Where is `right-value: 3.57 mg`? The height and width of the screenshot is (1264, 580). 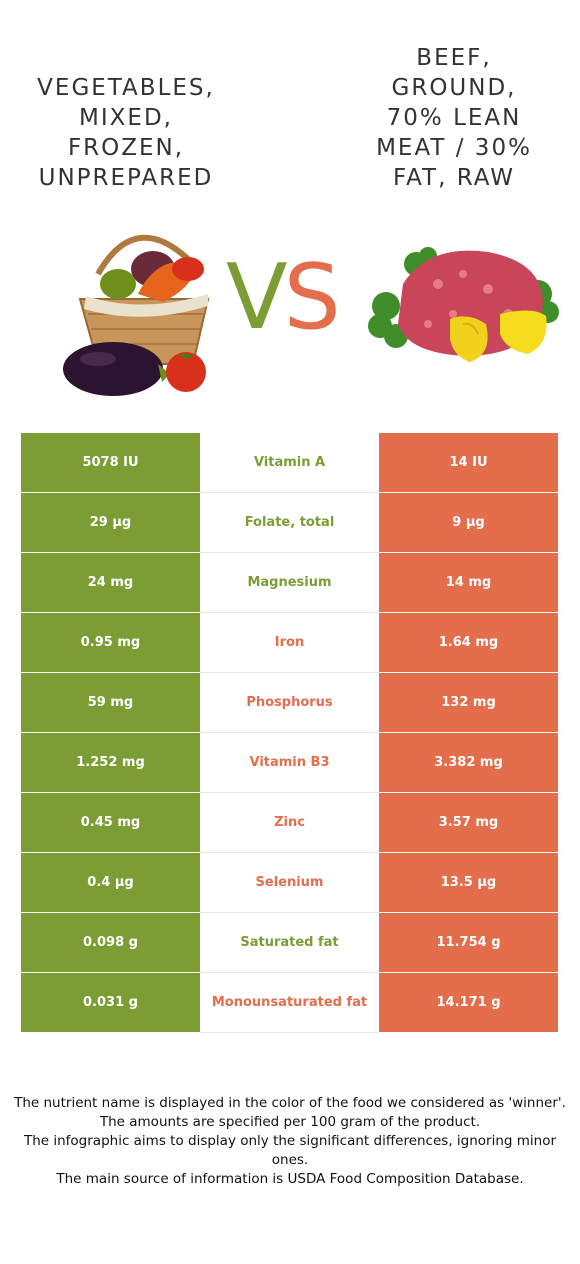
right-value: 3.57 mg is located at coordinates (468, 822).